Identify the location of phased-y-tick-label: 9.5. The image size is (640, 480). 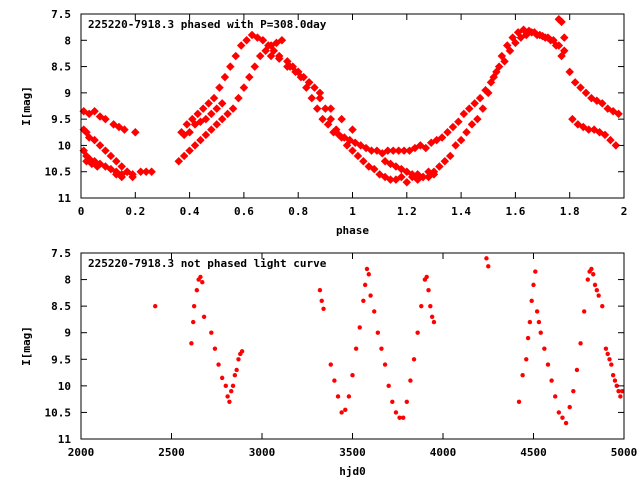
(61, 119).